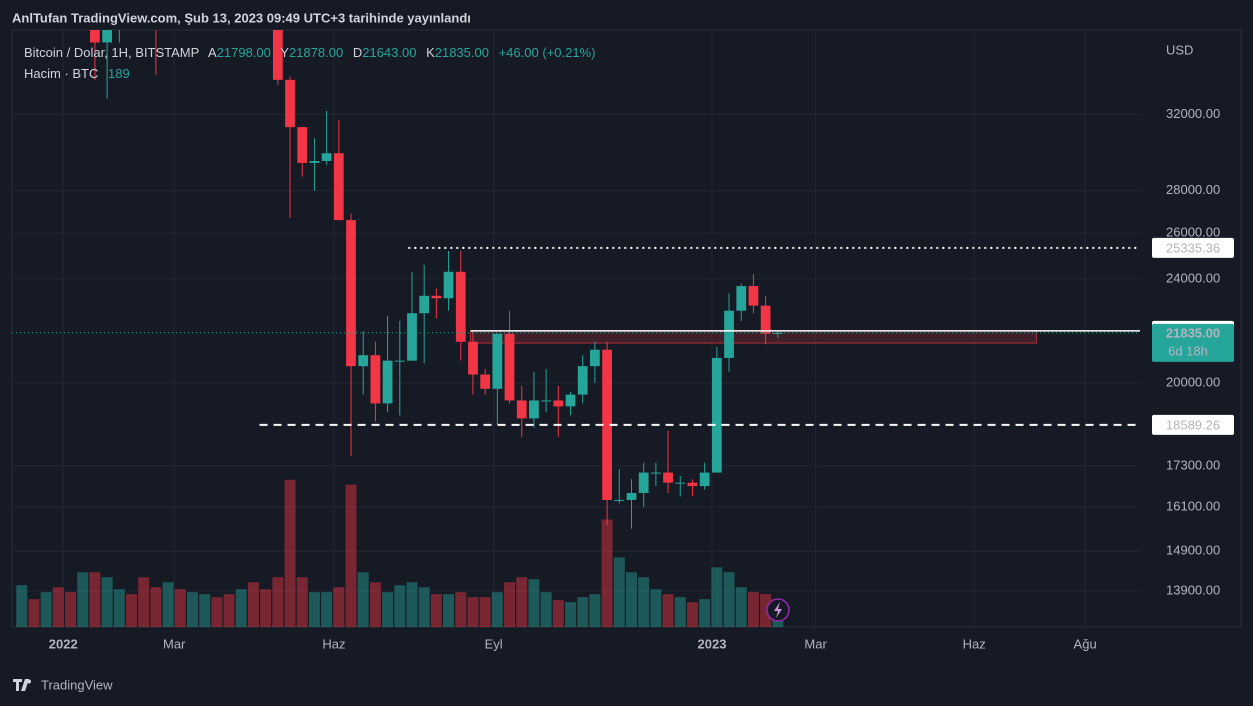  I want to click on countdown: 6d 18h, so click(1188, 350).